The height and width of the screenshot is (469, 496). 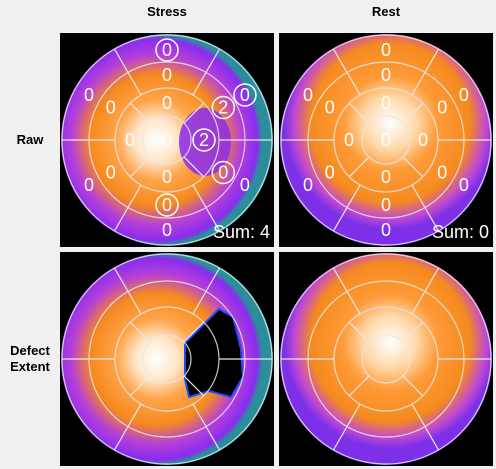 I want to click on row-label: Defect Extent, so click(x=30, y=358).